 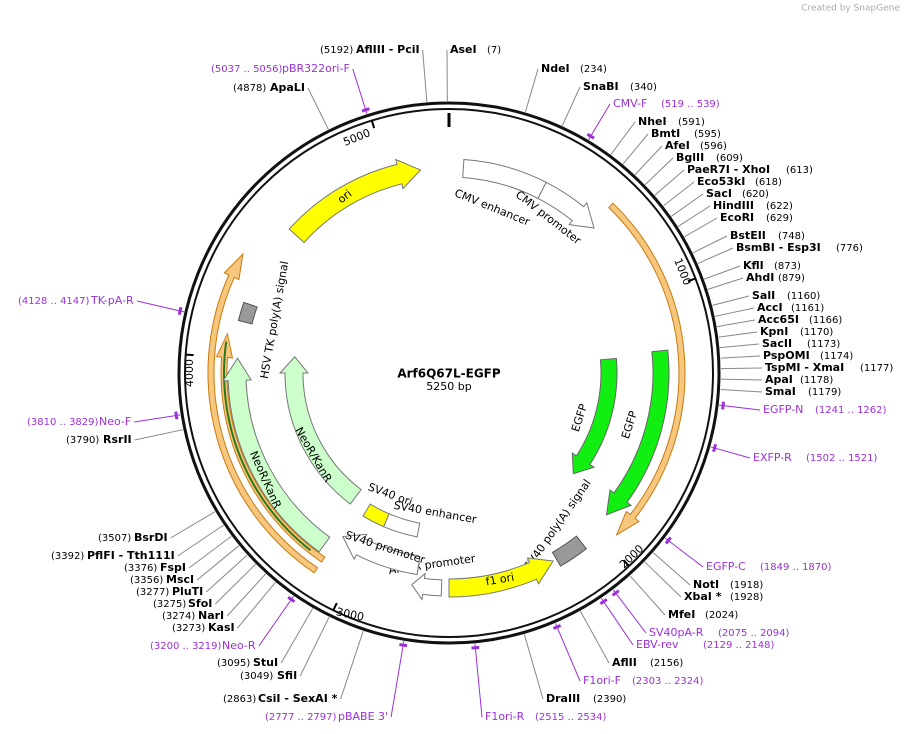 What do you see at coordinates (824, 392) in the screenshot?
I see `site-position: (1179)` at bounding box center [824, 392].